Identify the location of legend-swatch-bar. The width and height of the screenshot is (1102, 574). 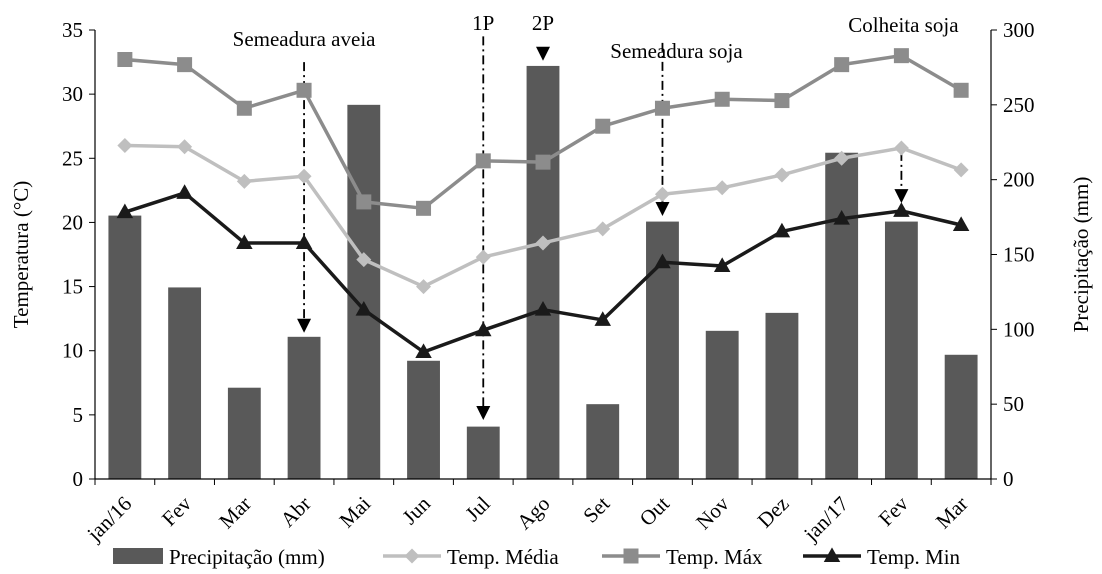
(138, 556).